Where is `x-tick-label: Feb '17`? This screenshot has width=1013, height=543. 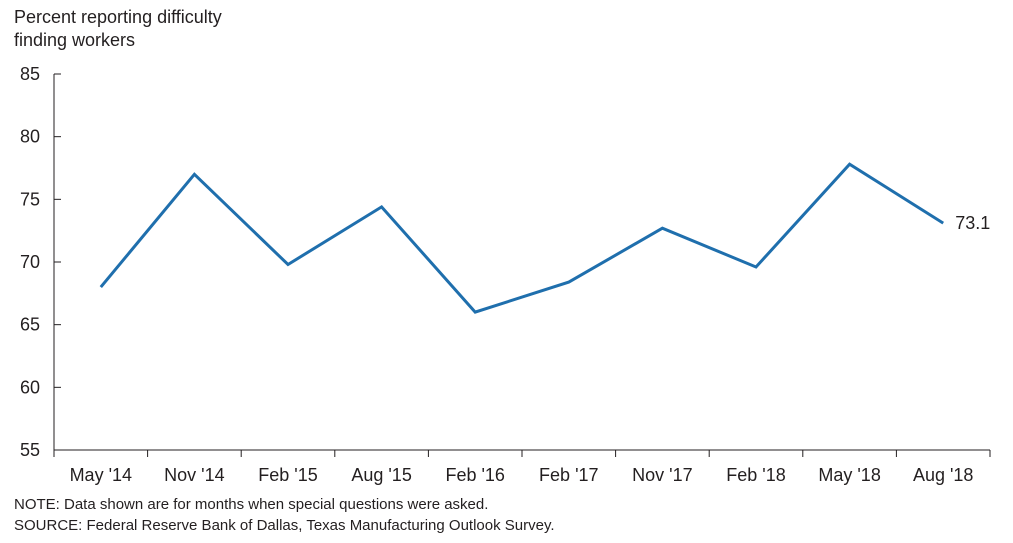
x-tick-label: Feb '17 is located at coordinates (568, 475).